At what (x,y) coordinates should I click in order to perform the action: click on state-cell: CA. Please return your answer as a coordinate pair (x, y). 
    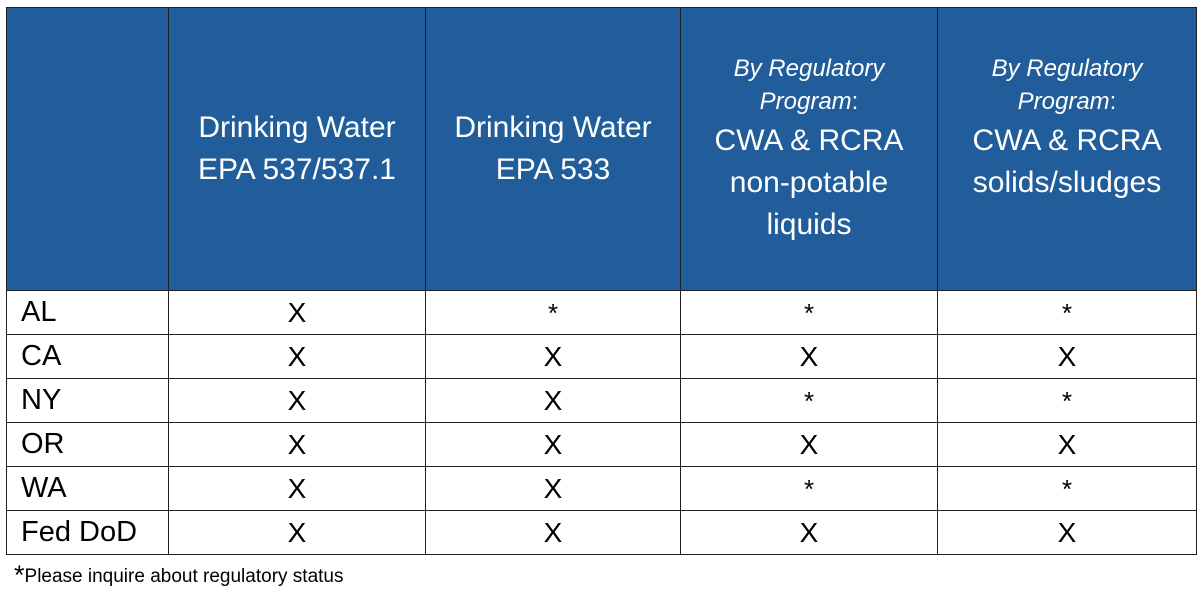
    Looking at the image, I should click on (87, 356).